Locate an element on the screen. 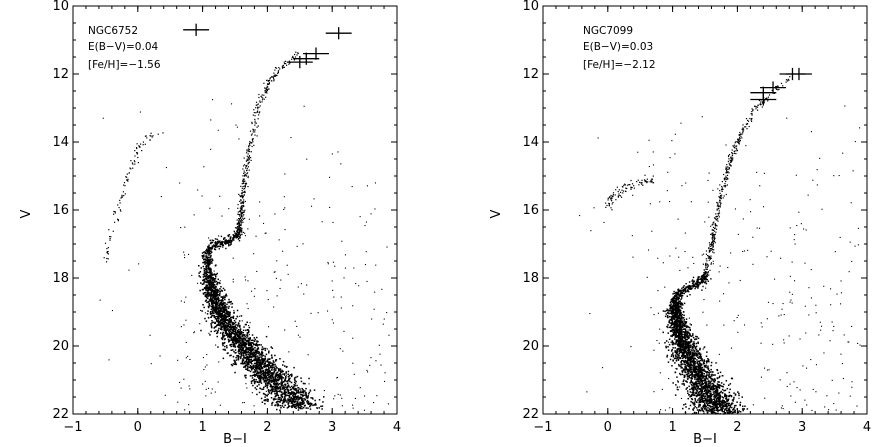  x-tick-label: 4 is located at coordinates (397, 427).